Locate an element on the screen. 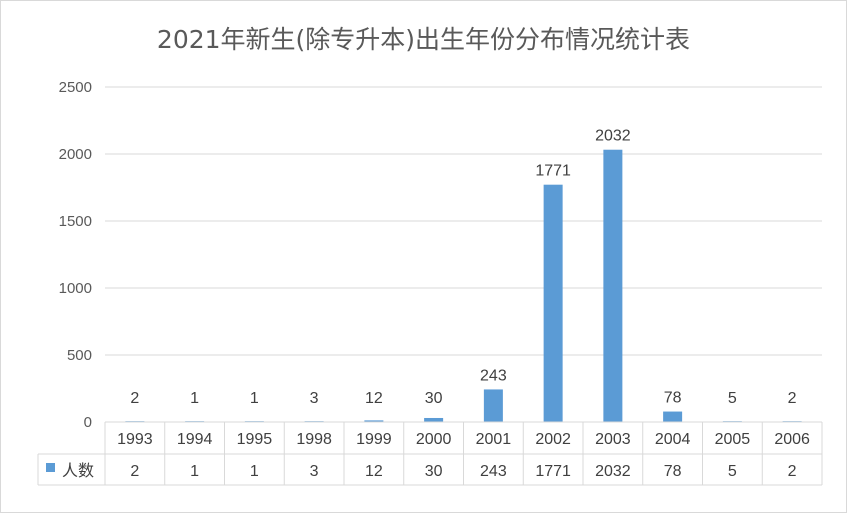  x-category-label: 1999 is located at coordinates (374, 439).